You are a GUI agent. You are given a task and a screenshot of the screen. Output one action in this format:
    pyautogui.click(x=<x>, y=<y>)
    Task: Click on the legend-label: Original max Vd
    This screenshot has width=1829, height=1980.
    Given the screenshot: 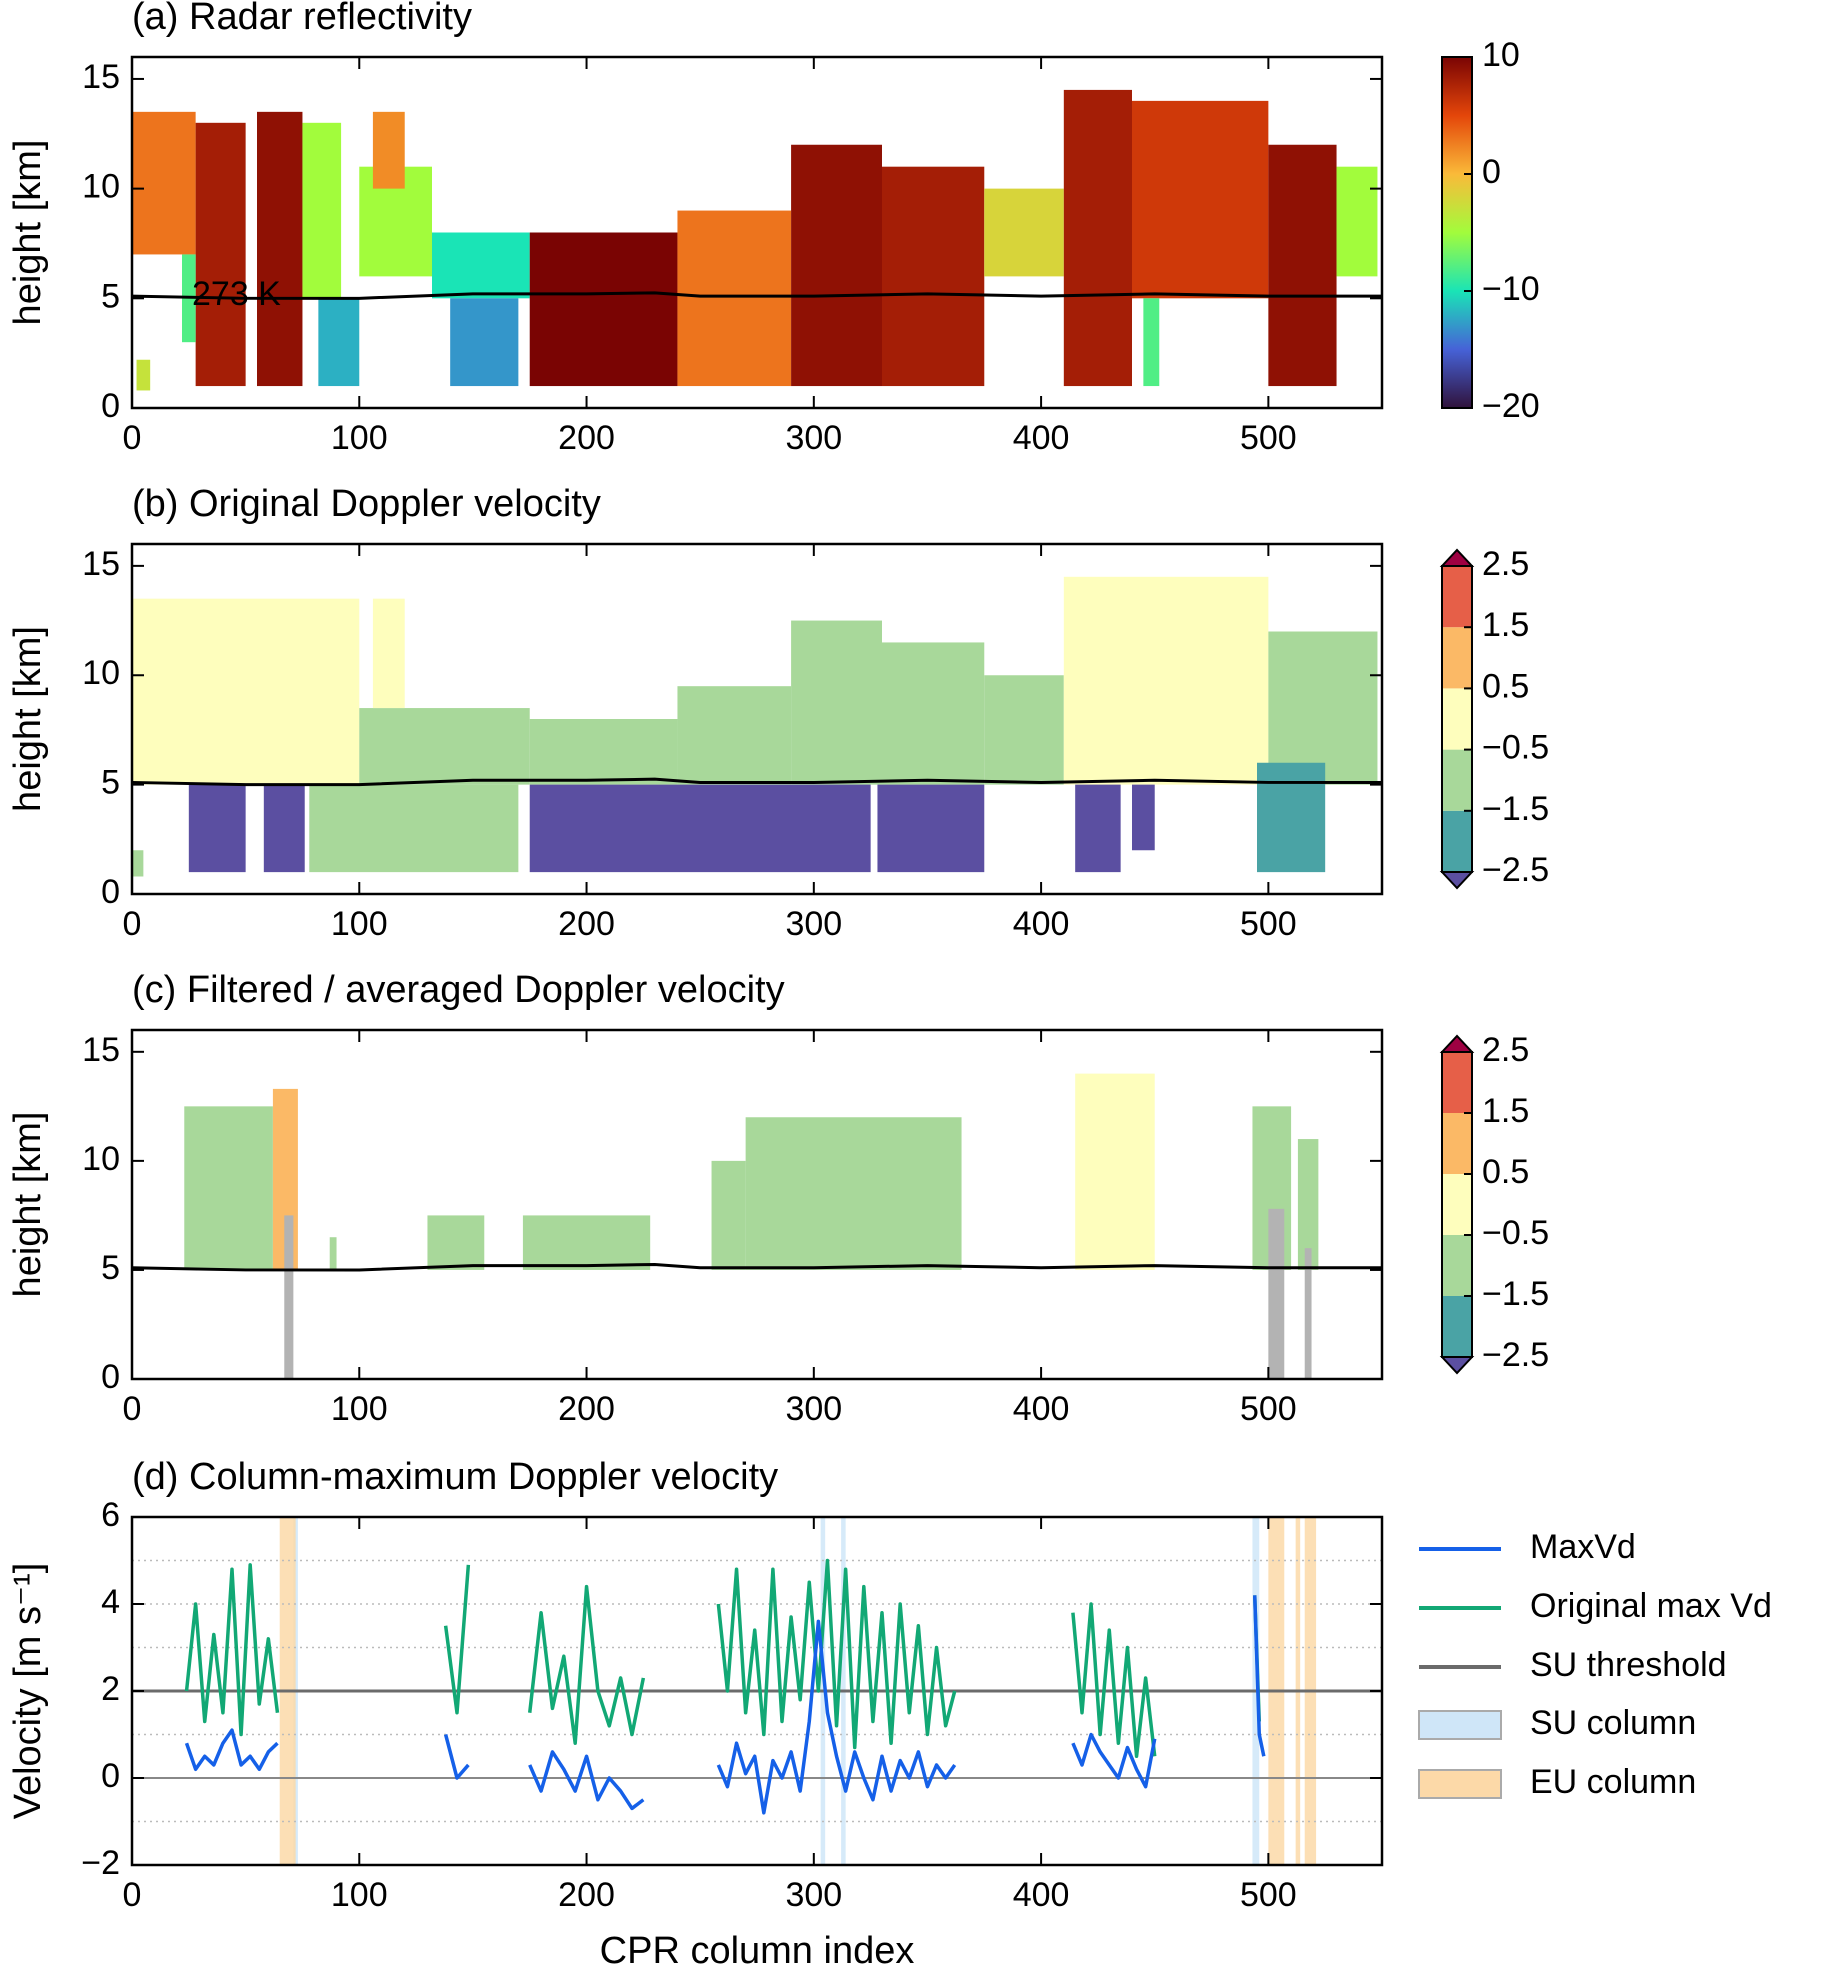 What is the action you would take?
    pyautogui.click(x=1651, y=1606)
    